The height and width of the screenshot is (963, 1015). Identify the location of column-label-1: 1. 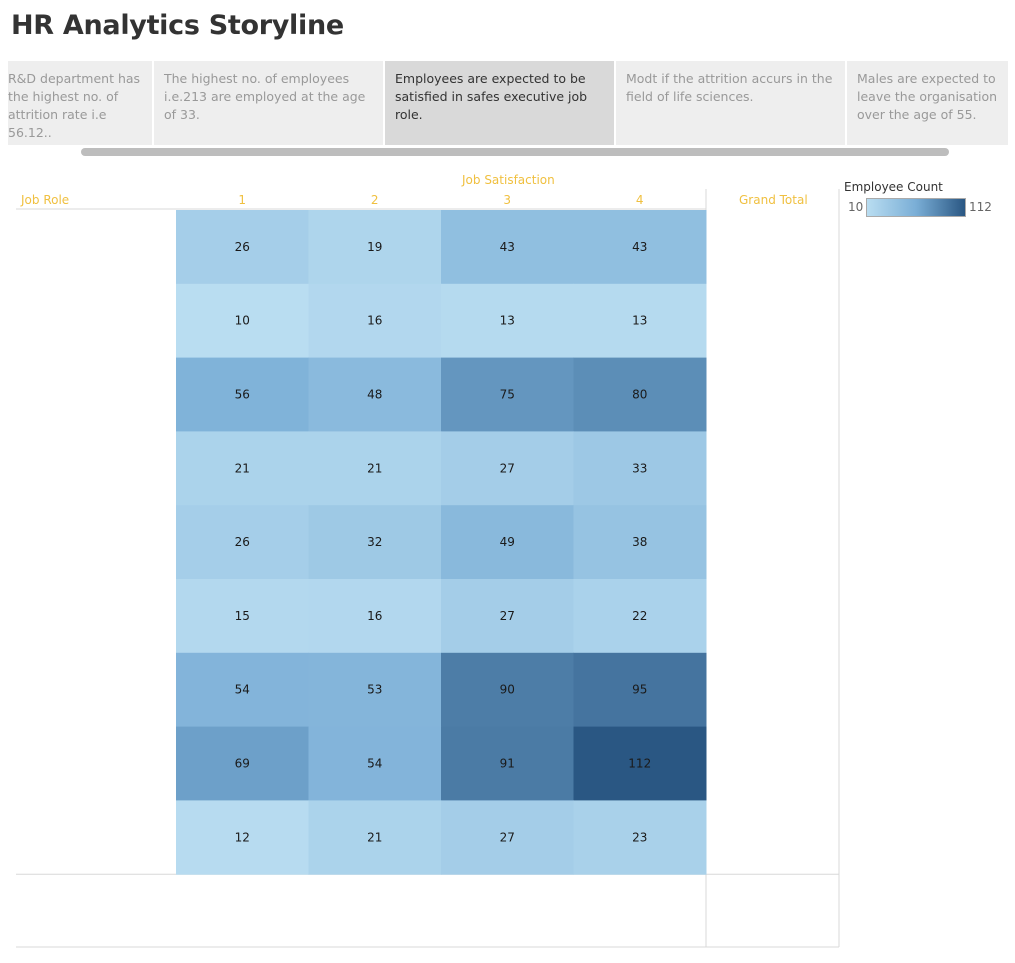
(242, 200).